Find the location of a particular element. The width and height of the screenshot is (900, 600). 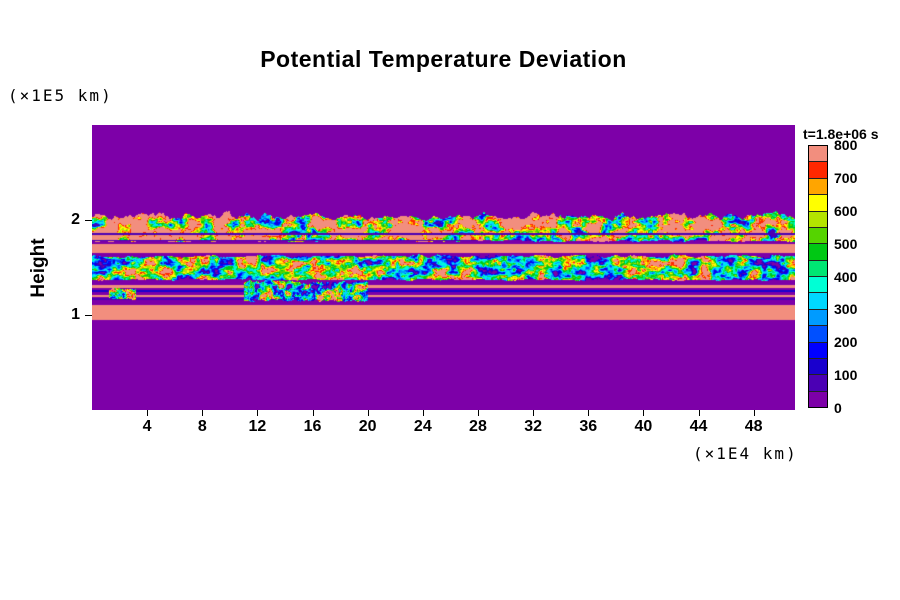

x-tick-label: 36 is located at coordinates (588, 426).